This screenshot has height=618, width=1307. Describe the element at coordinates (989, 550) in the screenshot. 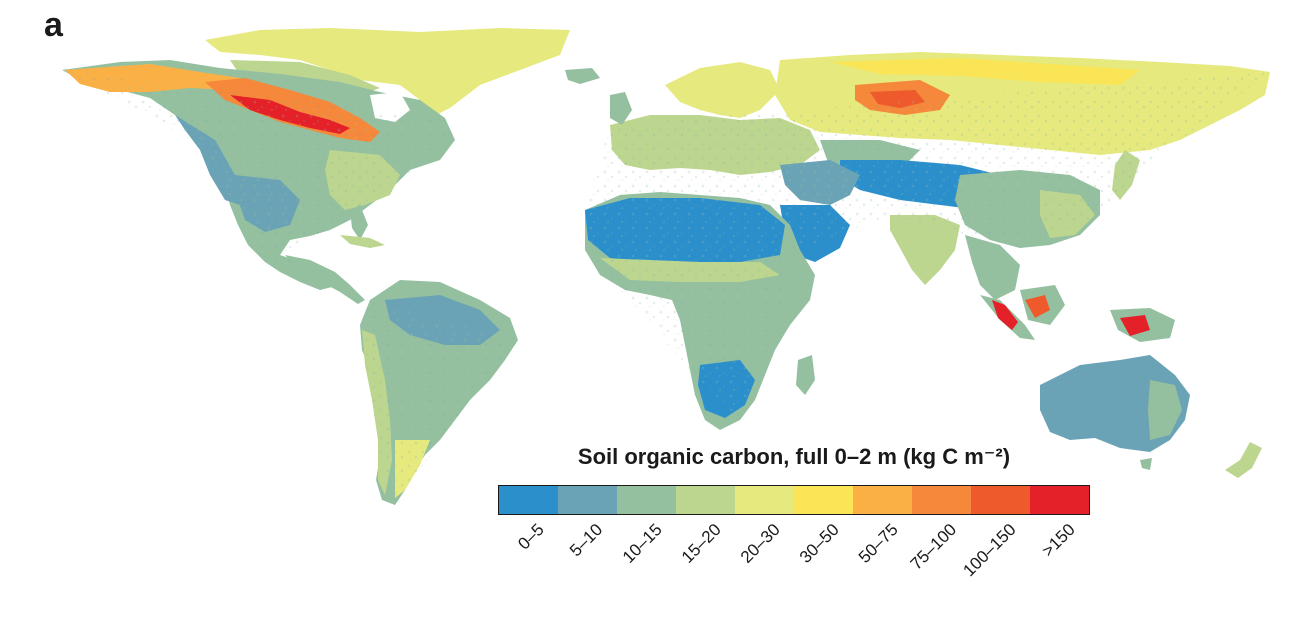

I see `legend-class-label: 100–150` at that location.